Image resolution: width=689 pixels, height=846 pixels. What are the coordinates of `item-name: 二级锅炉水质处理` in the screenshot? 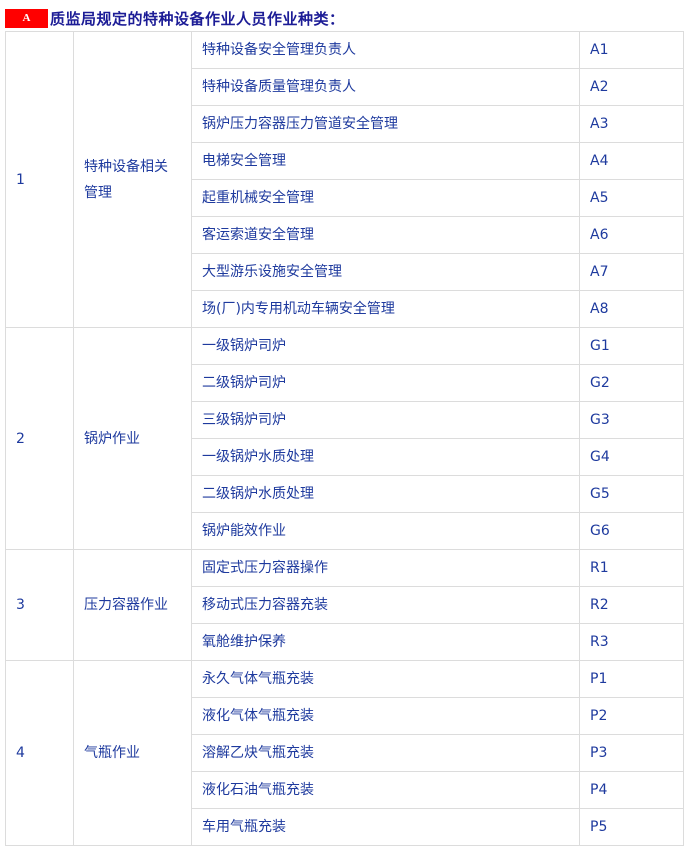 It's located at (385, 494).